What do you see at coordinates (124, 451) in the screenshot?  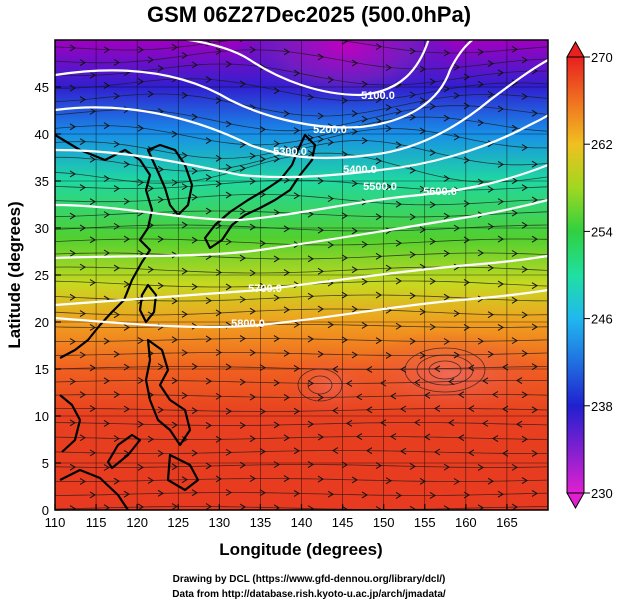 I see `coastline-palawan` at bounding box center [124, 451].